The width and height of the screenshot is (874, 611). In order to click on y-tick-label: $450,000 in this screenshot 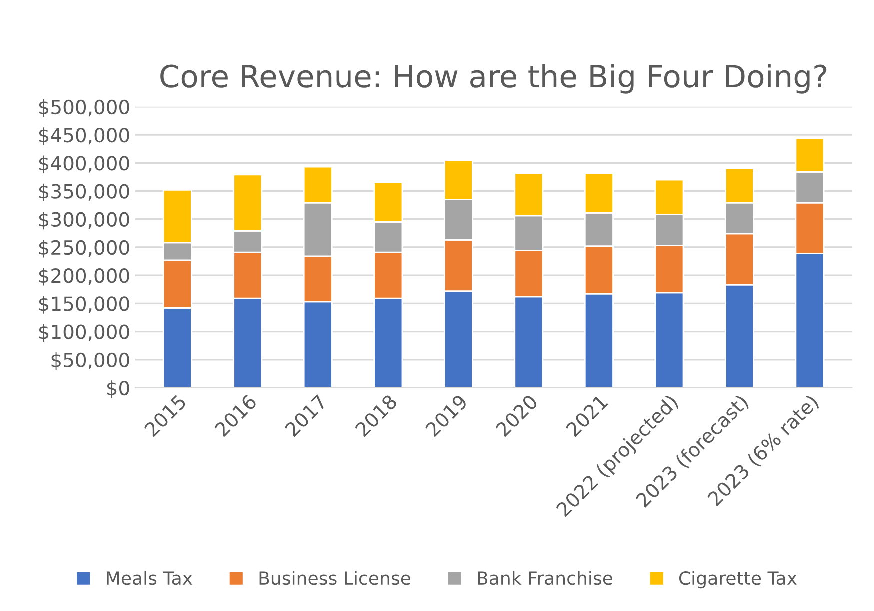, I will do `click(84, 137)`.